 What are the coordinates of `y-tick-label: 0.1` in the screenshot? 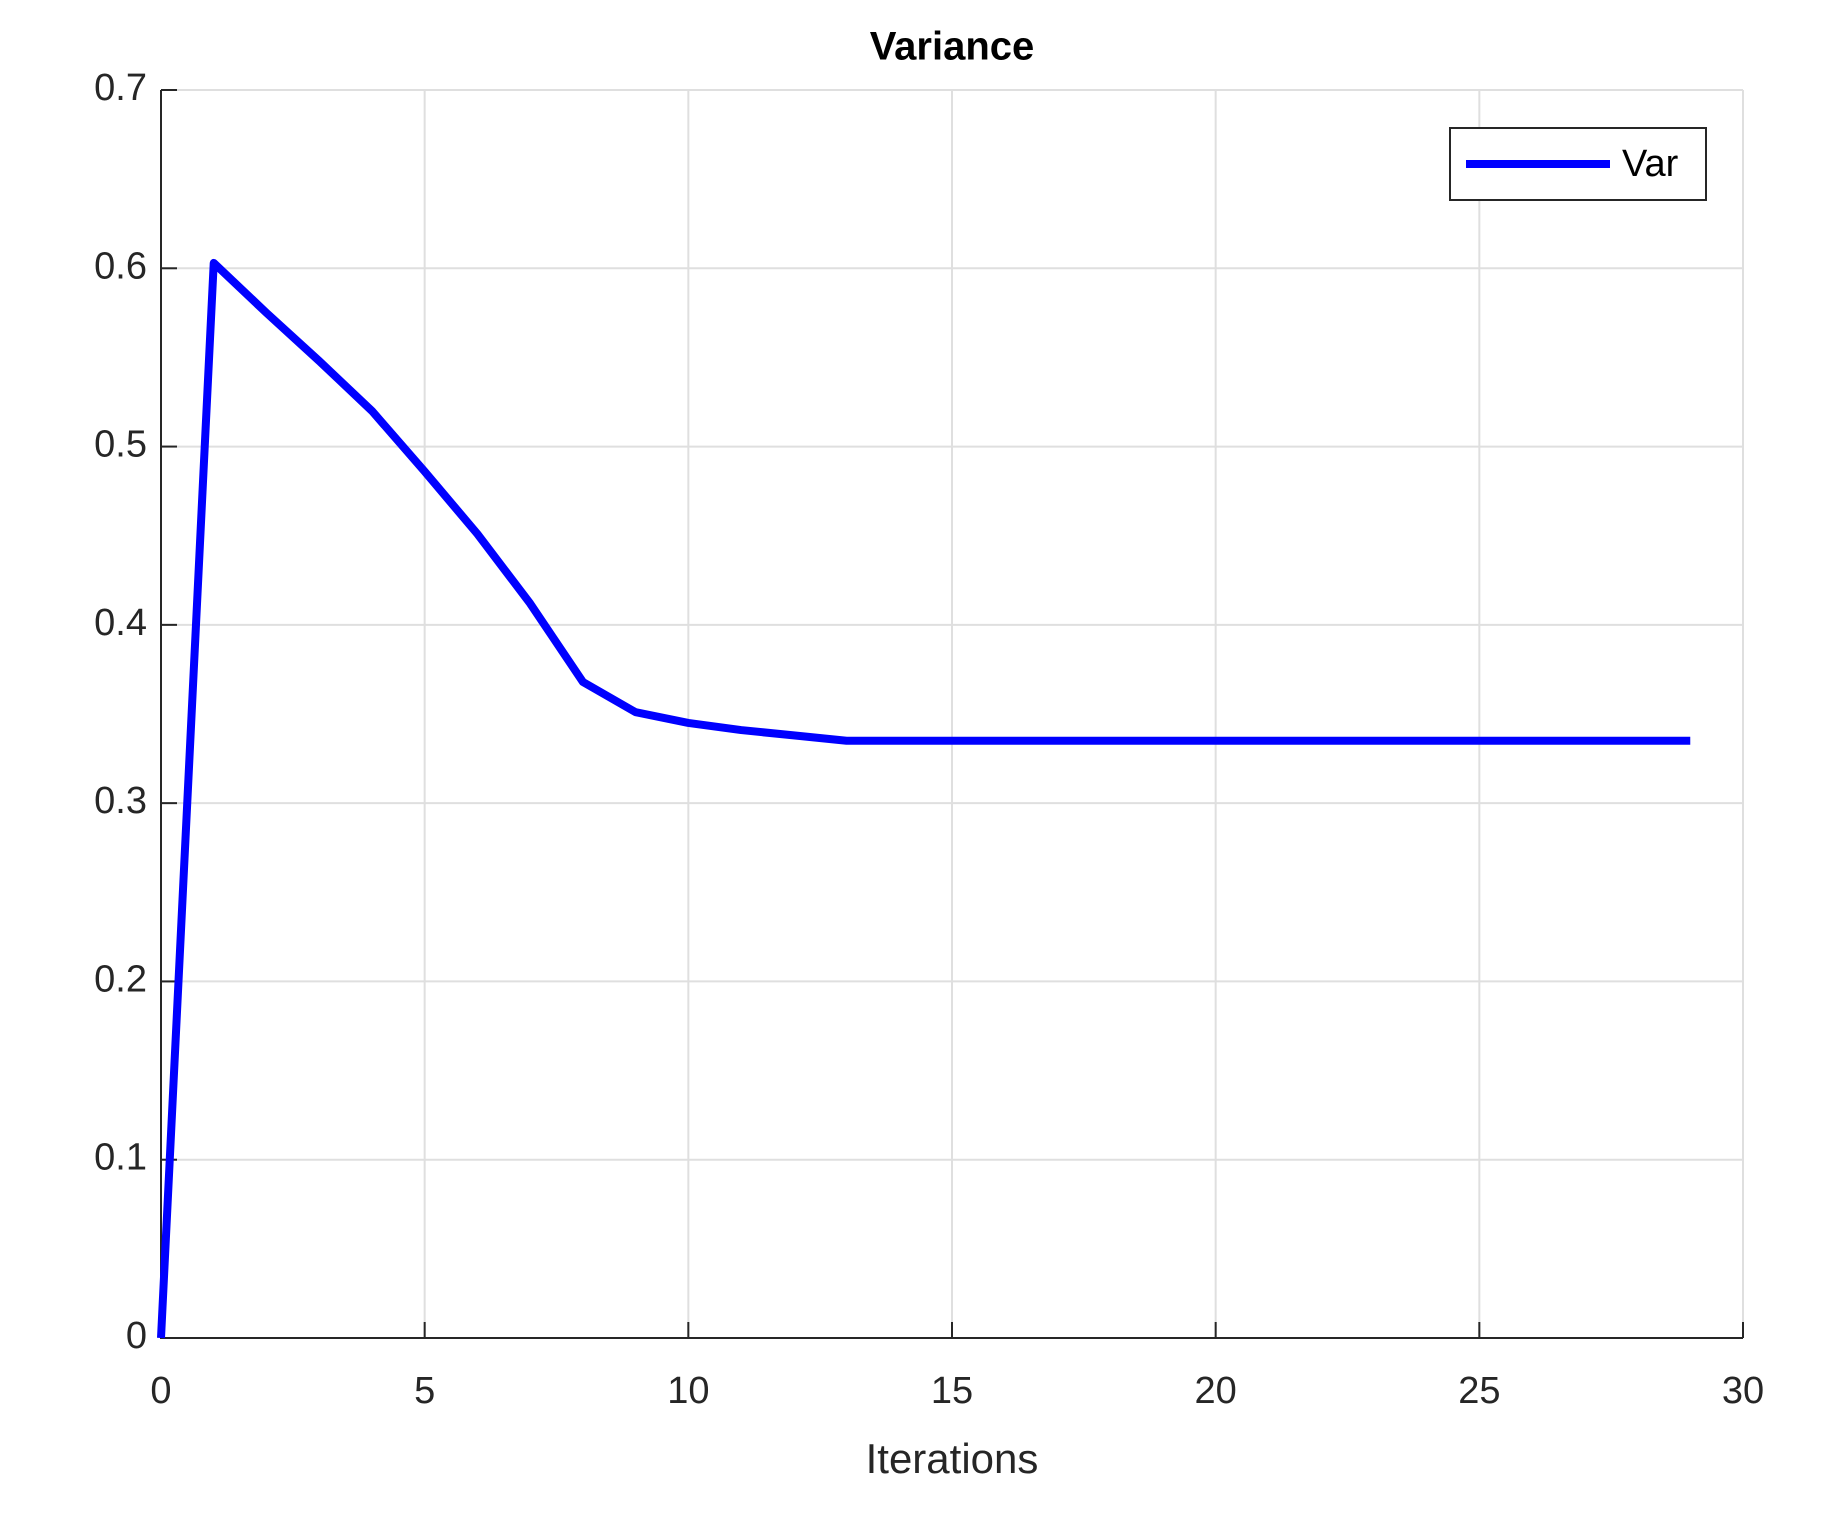 It's located at (120, 1158).